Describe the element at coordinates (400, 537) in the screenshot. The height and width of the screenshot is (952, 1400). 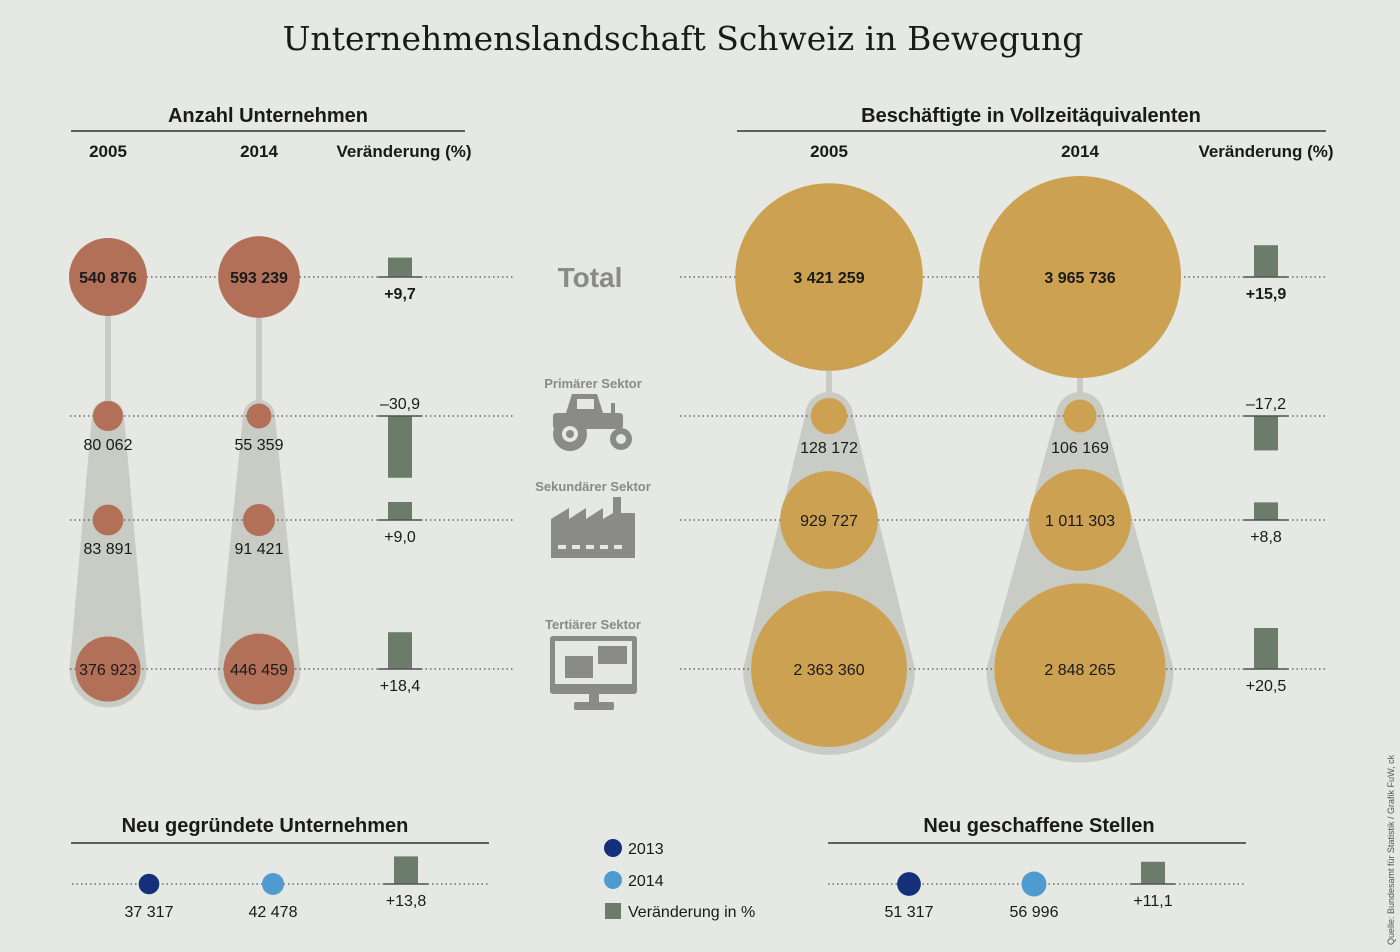
I see `change-label-firms-2: +9,0` at that location.